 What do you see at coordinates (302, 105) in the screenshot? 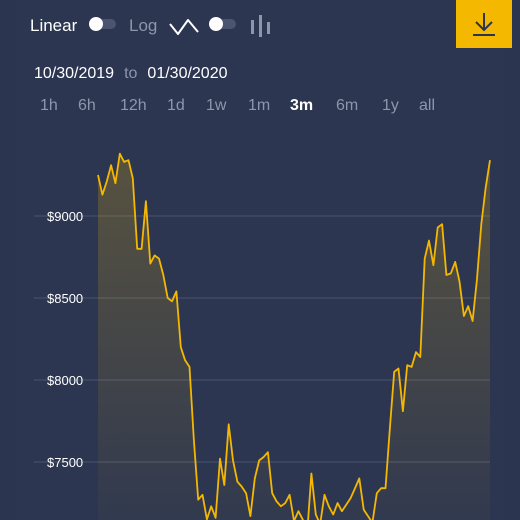
I see `range-3m: 3m` at bounding box center [302, 105].